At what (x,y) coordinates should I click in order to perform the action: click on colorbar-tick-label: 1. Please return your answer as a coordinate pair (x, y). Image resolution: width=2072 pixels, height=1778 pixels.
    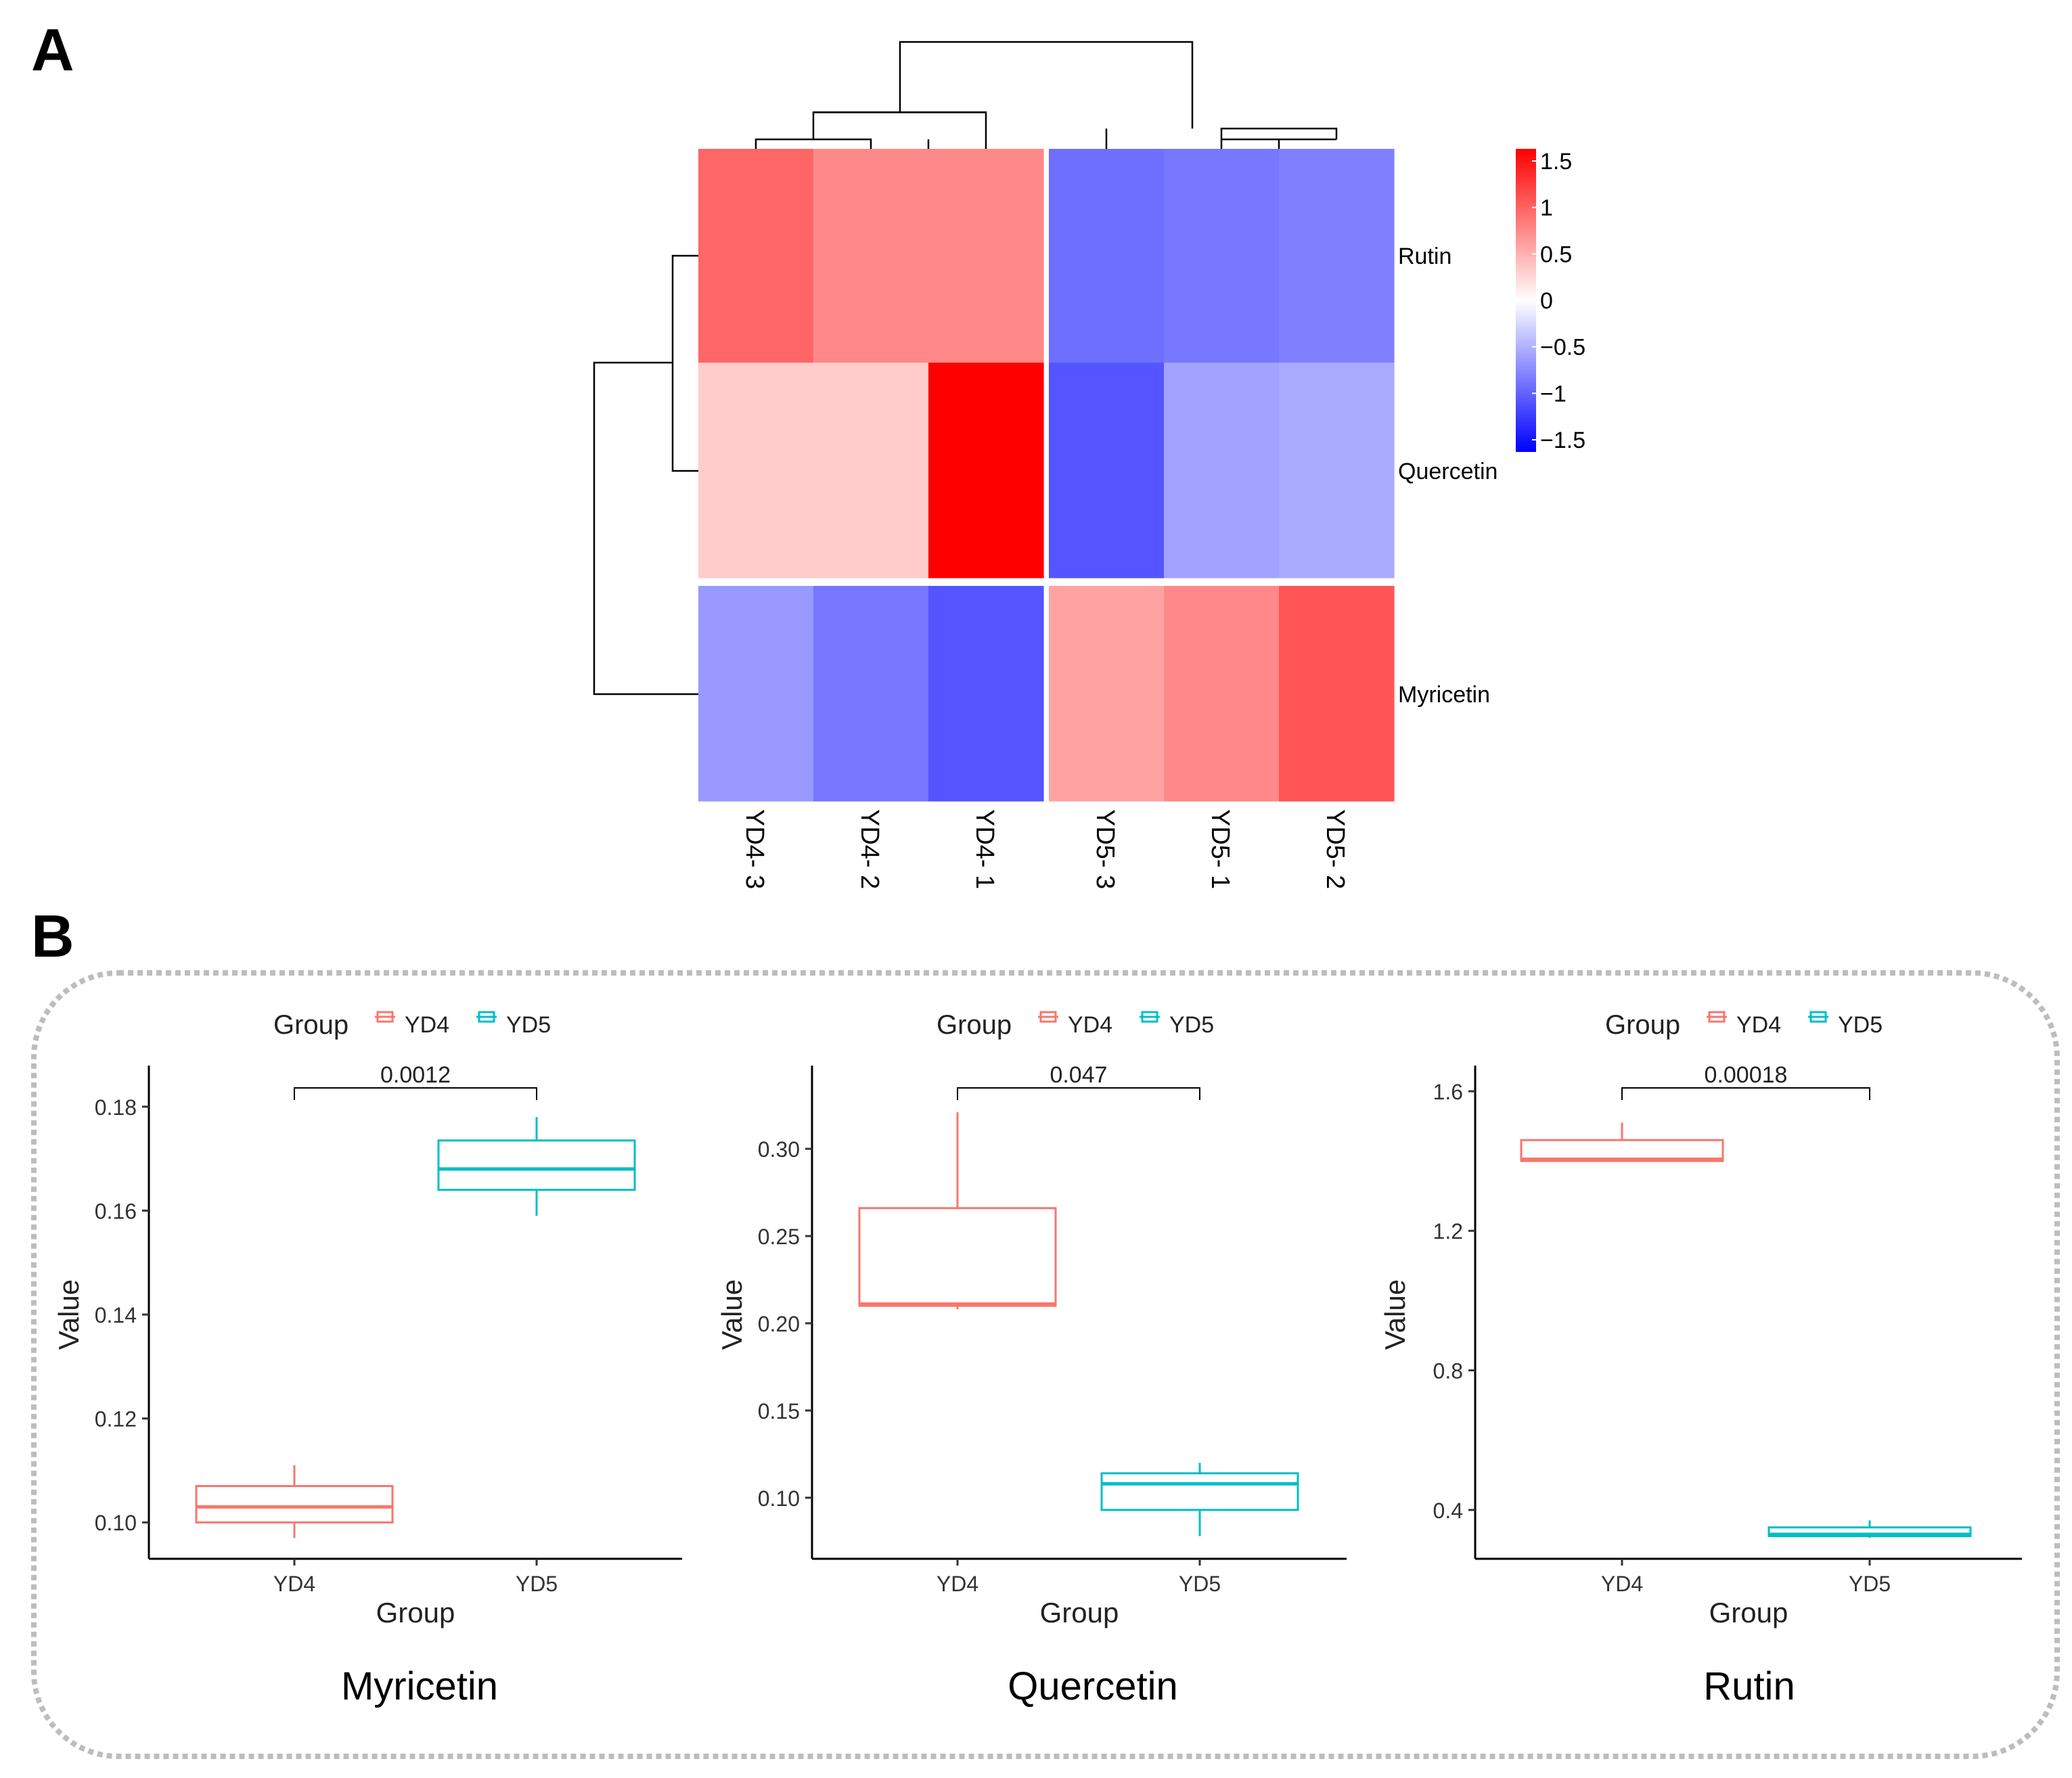
    Looking at the image, I should click on (1546, 208).